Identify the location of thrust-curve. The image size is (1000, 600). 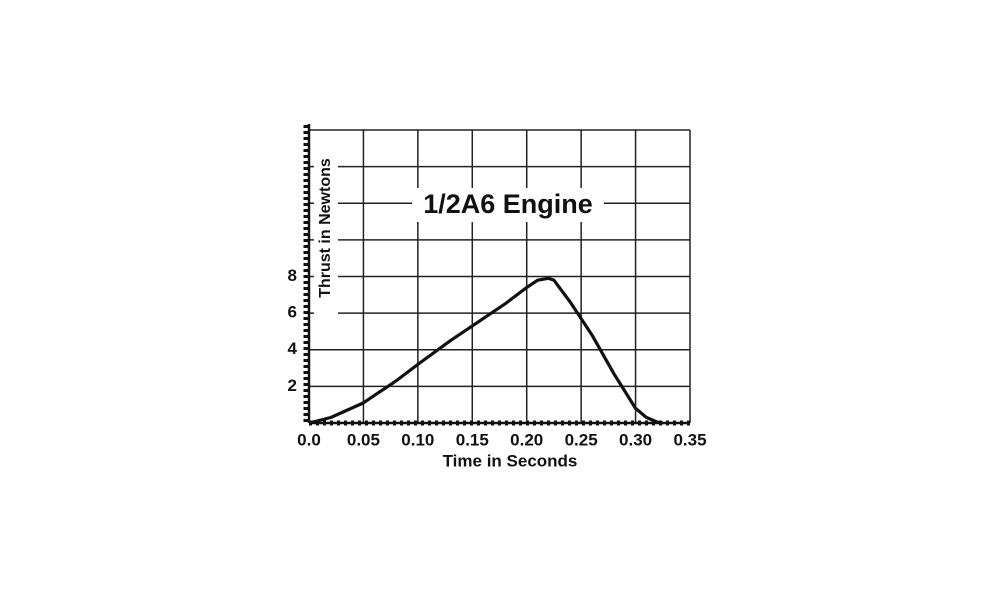
(486, 350).